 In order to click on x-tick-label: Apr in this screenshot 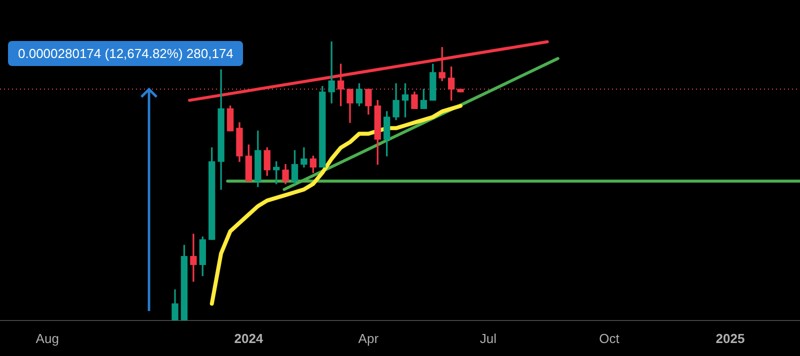, I will do `click(369, 338)`.